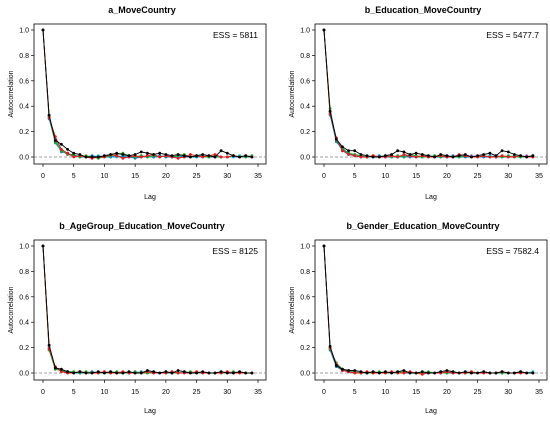 This screenshot has width=550, height=423. I want to click on x-tick-label: 5, so click(74, 176).